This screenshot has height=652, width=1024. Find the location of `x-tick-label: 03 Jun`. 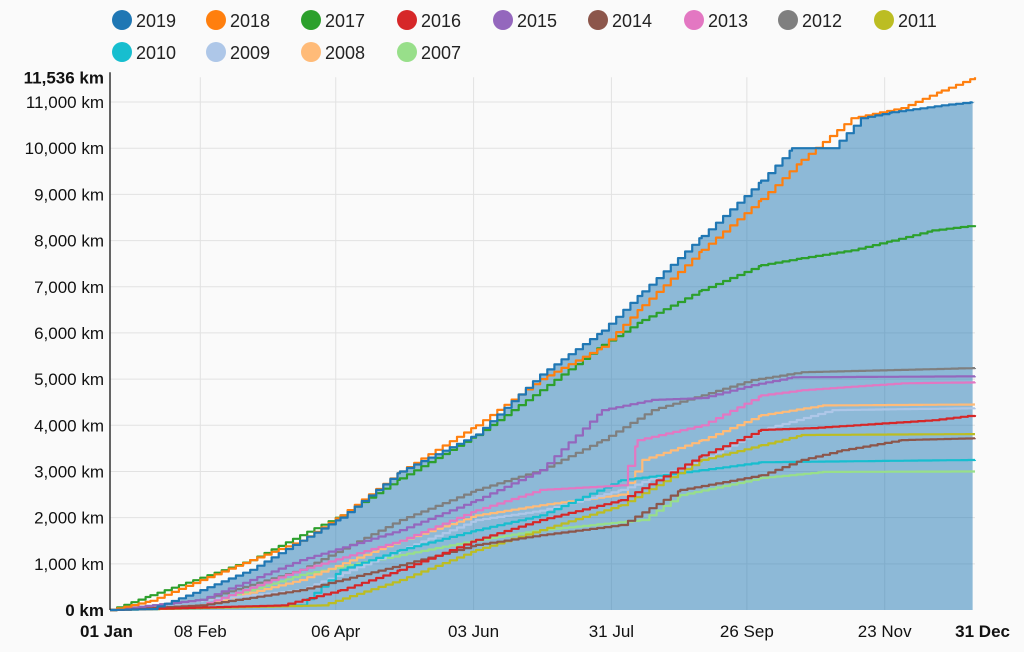

x-tick-label: 03 Jun is located at coordinates (473, 631).